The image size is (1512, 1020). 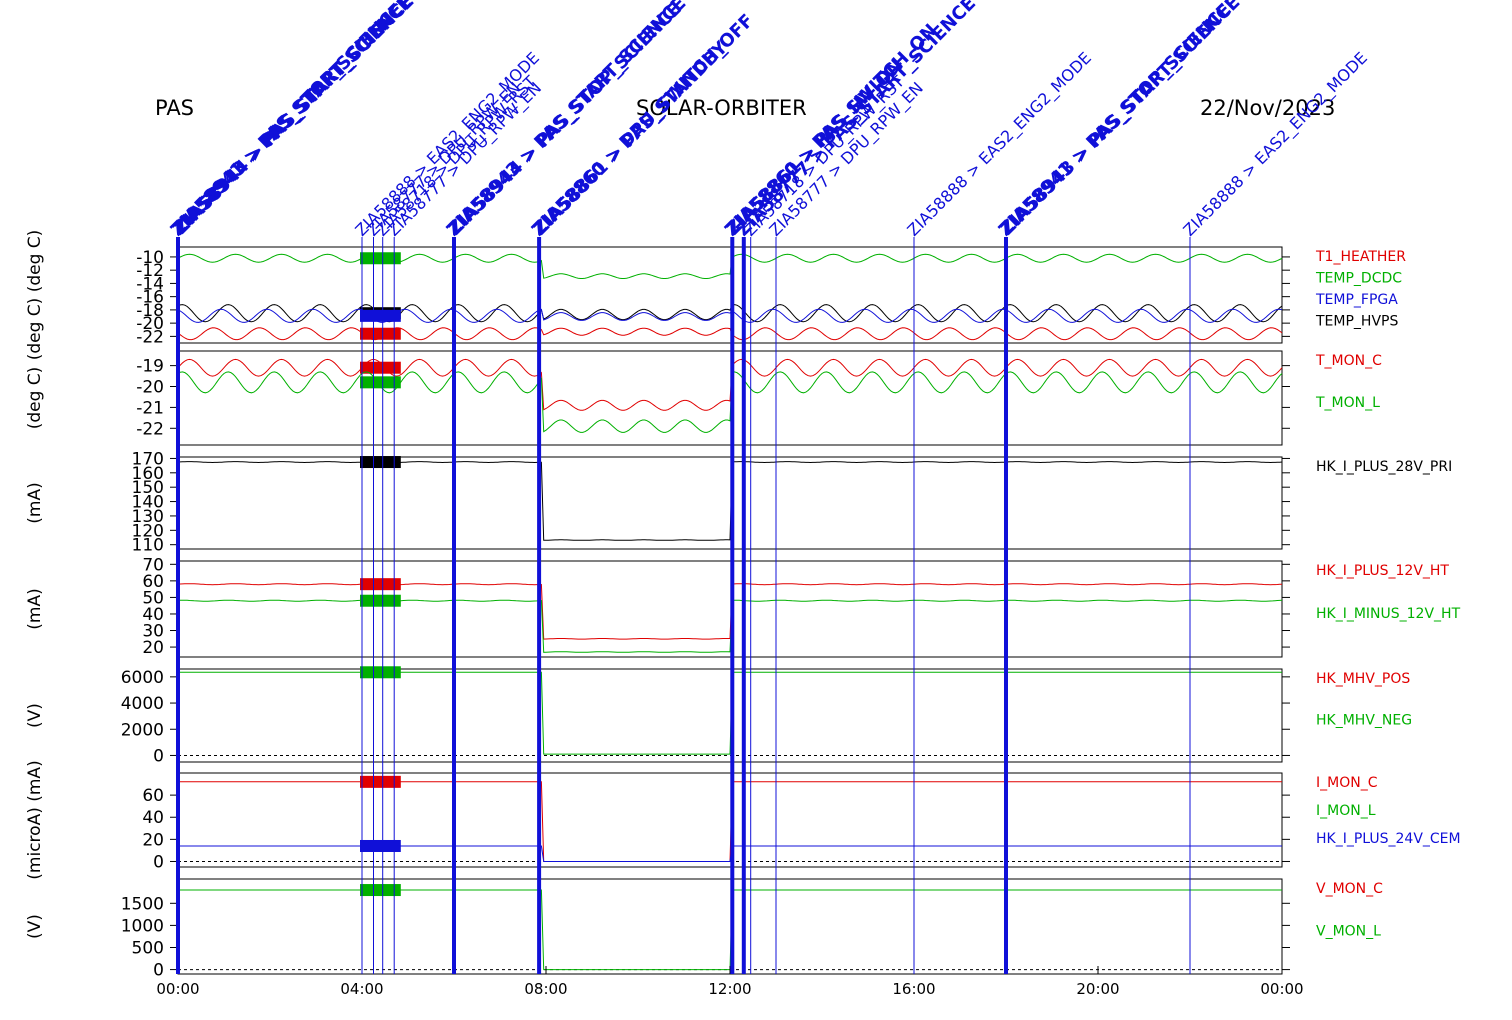 What do you see at coordinates (148, 474) in the screenshot?
I see `y-tick-label: 160` at bounding box center [148, 474].